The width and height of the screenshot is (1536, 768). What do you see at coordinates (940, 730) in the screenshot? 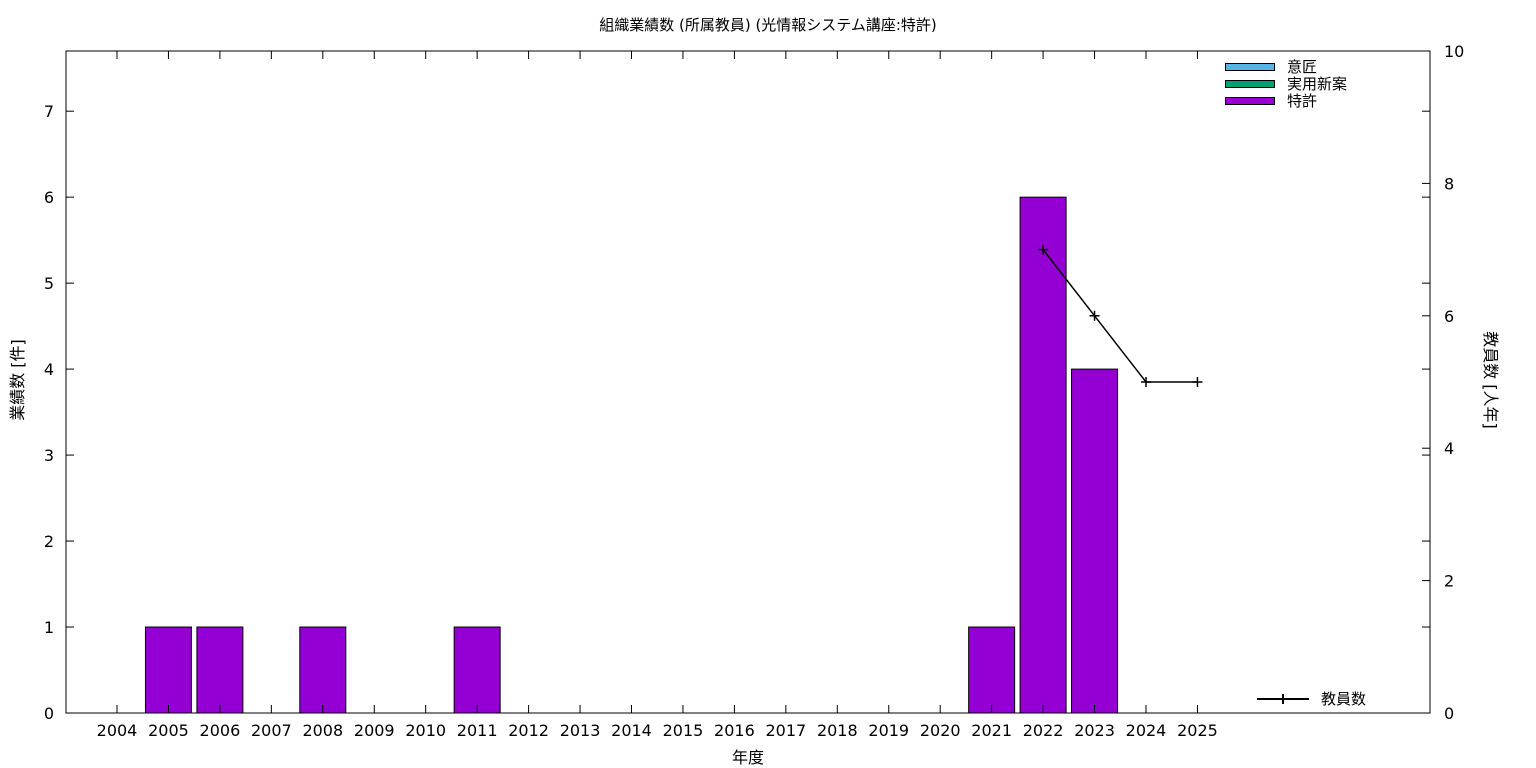
I see `x-tick-label: 2020` at bounding box center [940, 730].